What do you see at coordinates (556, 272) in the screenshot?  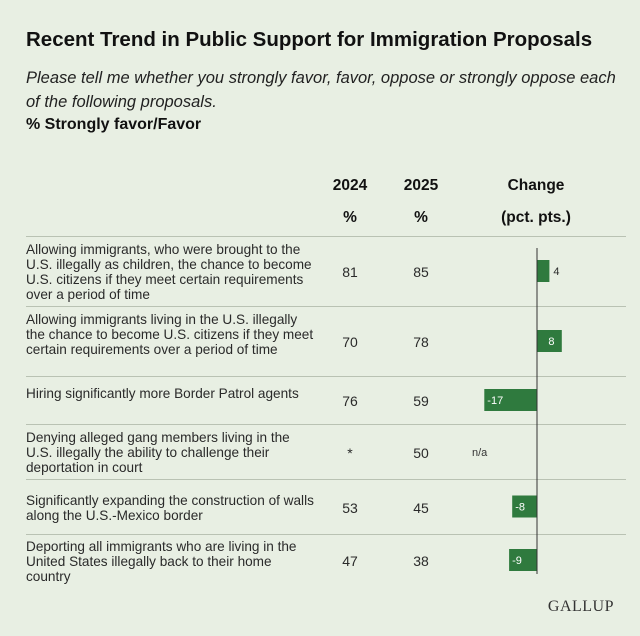 I see `change-data-label: 4` at bounding box center [556, 272].